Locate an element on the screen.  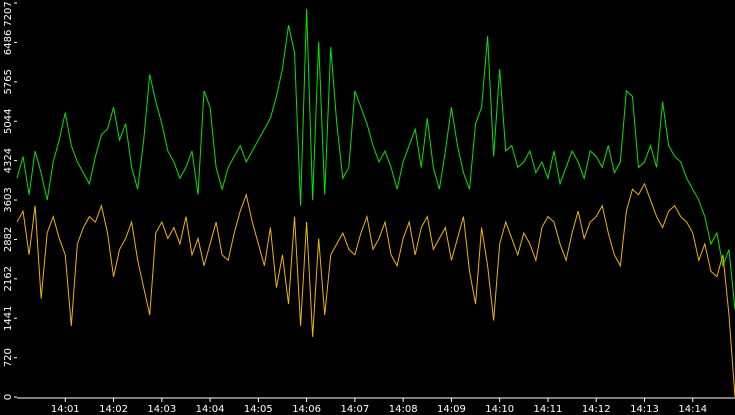
x-tick-label: 14:05 is located at coordinates (258, 409).